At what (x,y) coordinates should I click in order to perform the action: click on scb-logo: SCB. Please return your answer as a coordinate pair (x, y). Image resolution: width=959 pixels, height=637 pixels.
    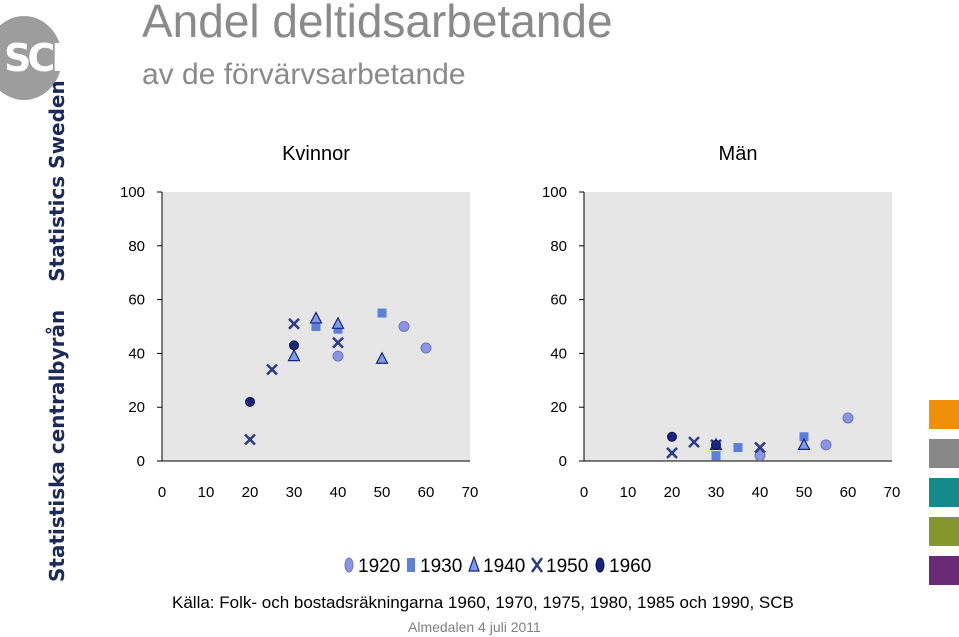
    Looking at the image, I should click on (40, 58).